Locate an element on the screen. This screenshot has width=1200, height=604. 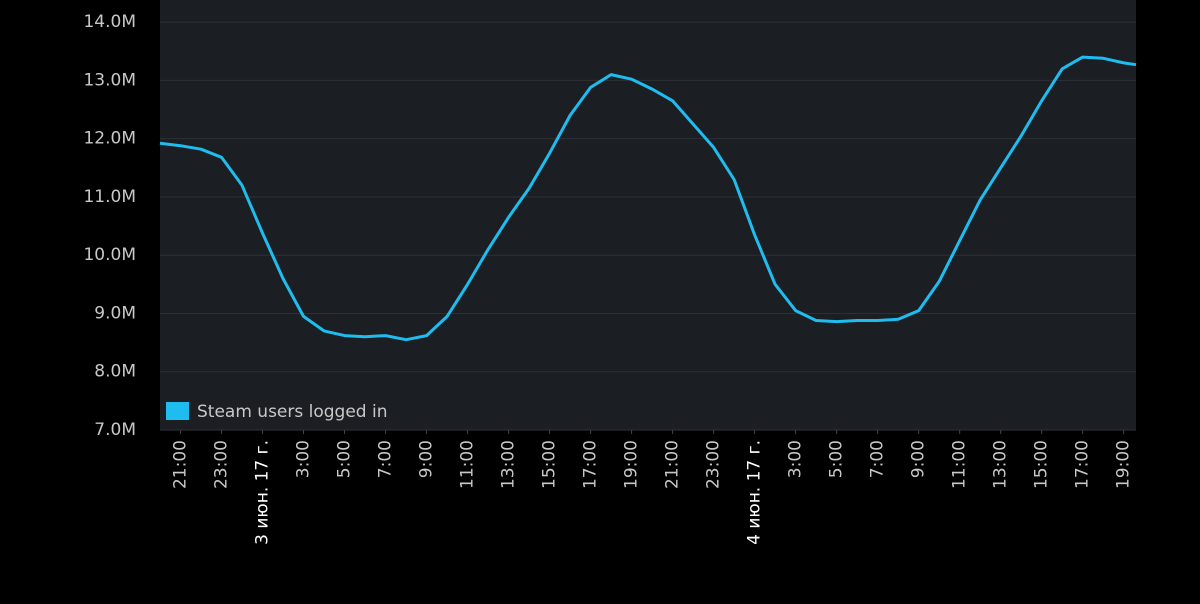
x-tick-label: 4 июн. 17 г. is located at coordinates (755, 492).